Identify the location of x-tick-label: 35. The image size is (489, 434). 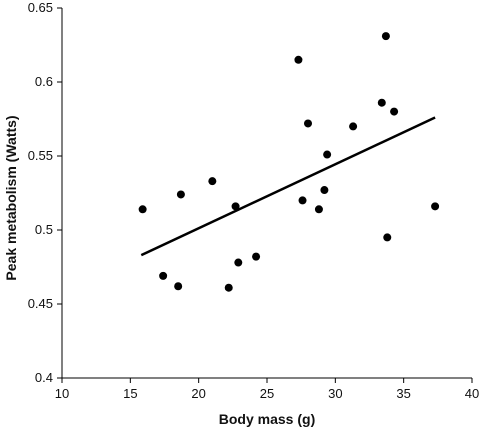
(403, 393).